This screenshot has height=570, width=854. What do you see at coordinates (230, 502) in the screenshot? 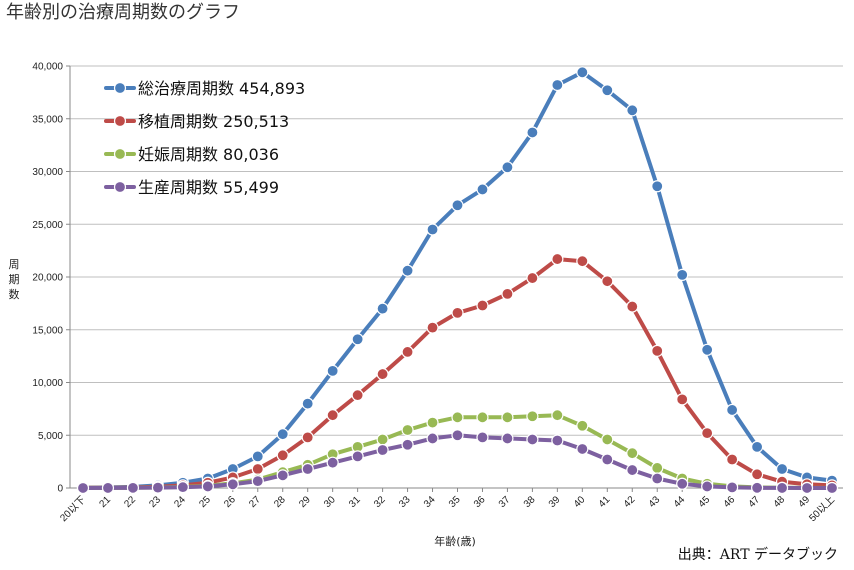
I see `x-tick-label: 26` at bounding box center [230, 502].